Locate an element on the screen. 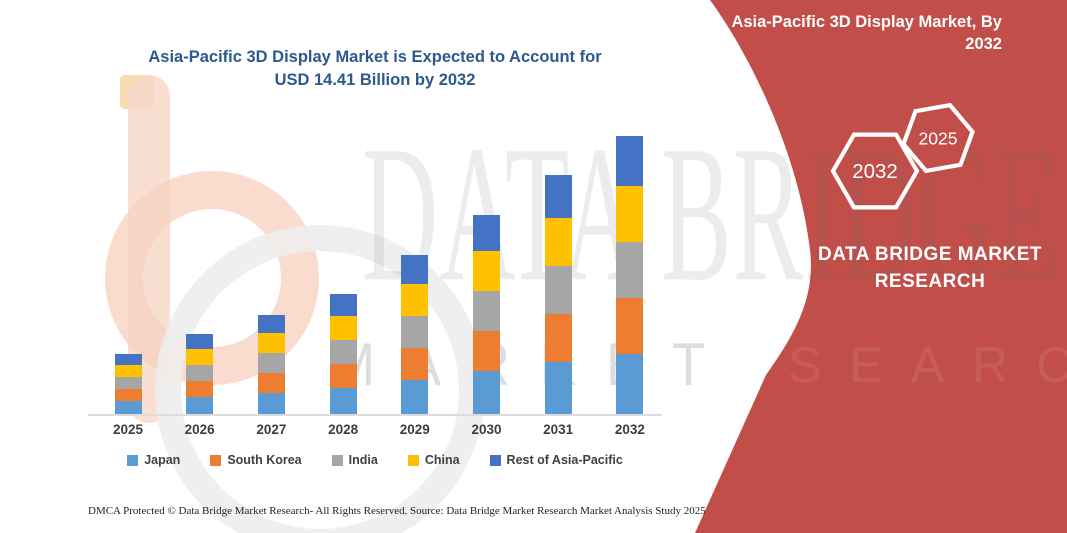  legend-item-rest-of-asia-pacific: Rest of Asia-Pacific is located at coordinates (556, 460).